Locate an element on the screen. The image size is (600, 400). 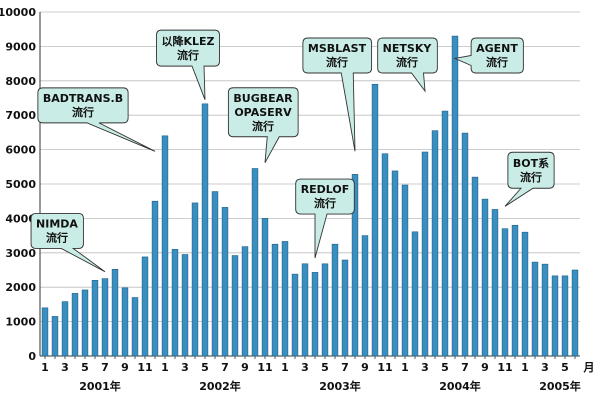
y-tick-label: 5000 is located at coordinates (20, 184).